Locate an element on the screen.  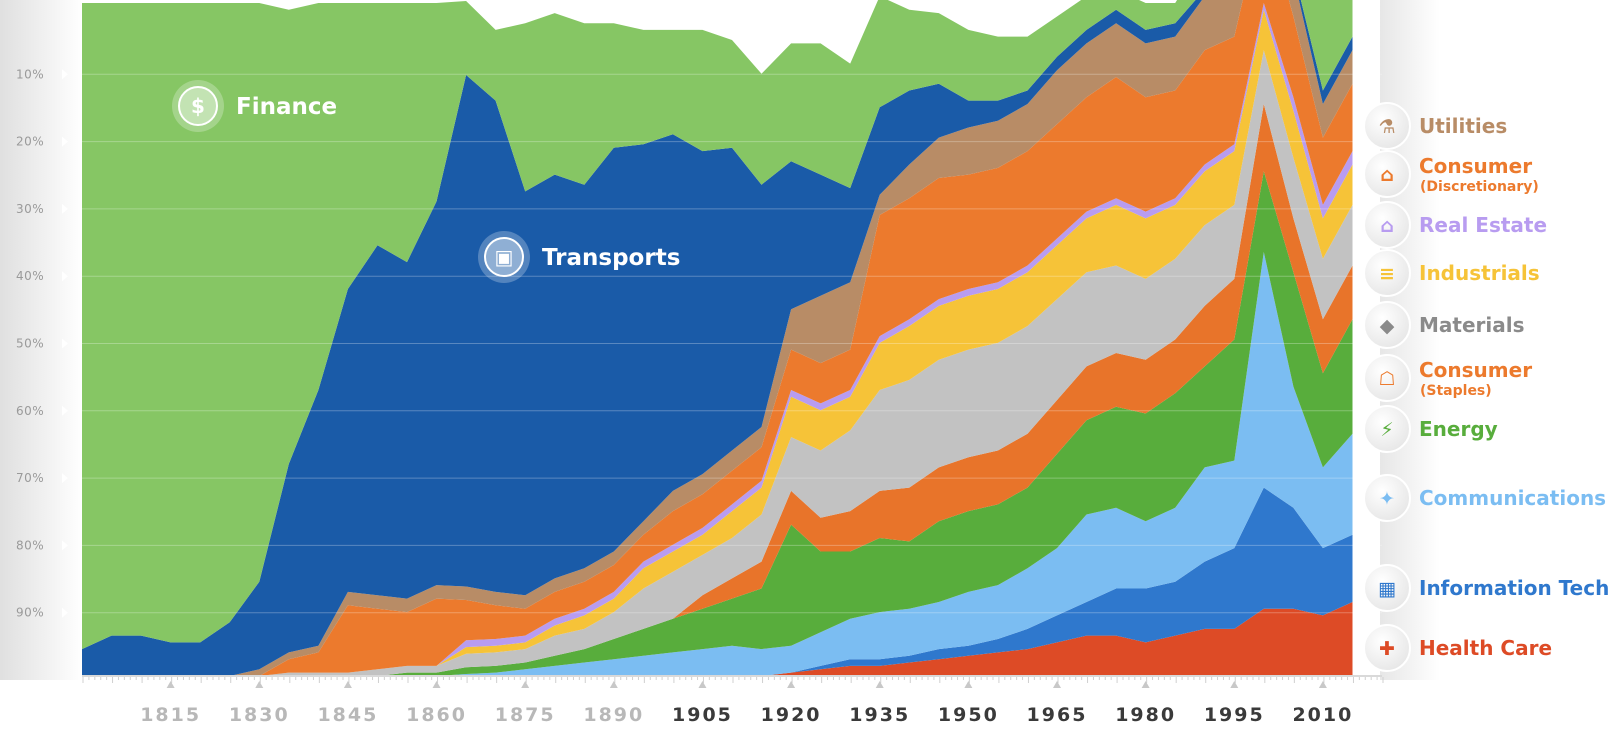
area-health-care is located at coordinates (717, 639).